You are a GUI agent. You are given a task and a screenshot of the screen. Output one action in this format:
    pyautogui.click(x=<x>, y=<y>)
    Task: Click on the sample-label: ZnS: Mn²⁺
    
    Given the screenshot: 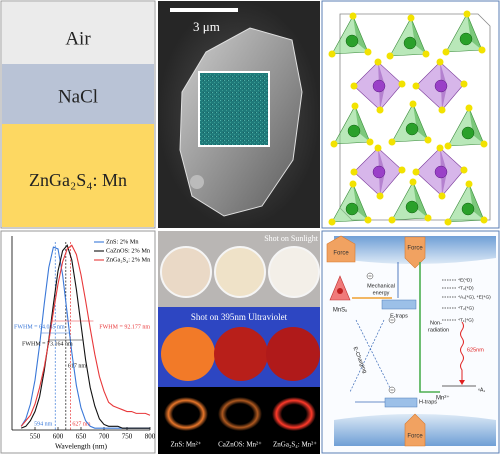 What is the action you would take?
    pyautogui.click(x=186, y=445)
    